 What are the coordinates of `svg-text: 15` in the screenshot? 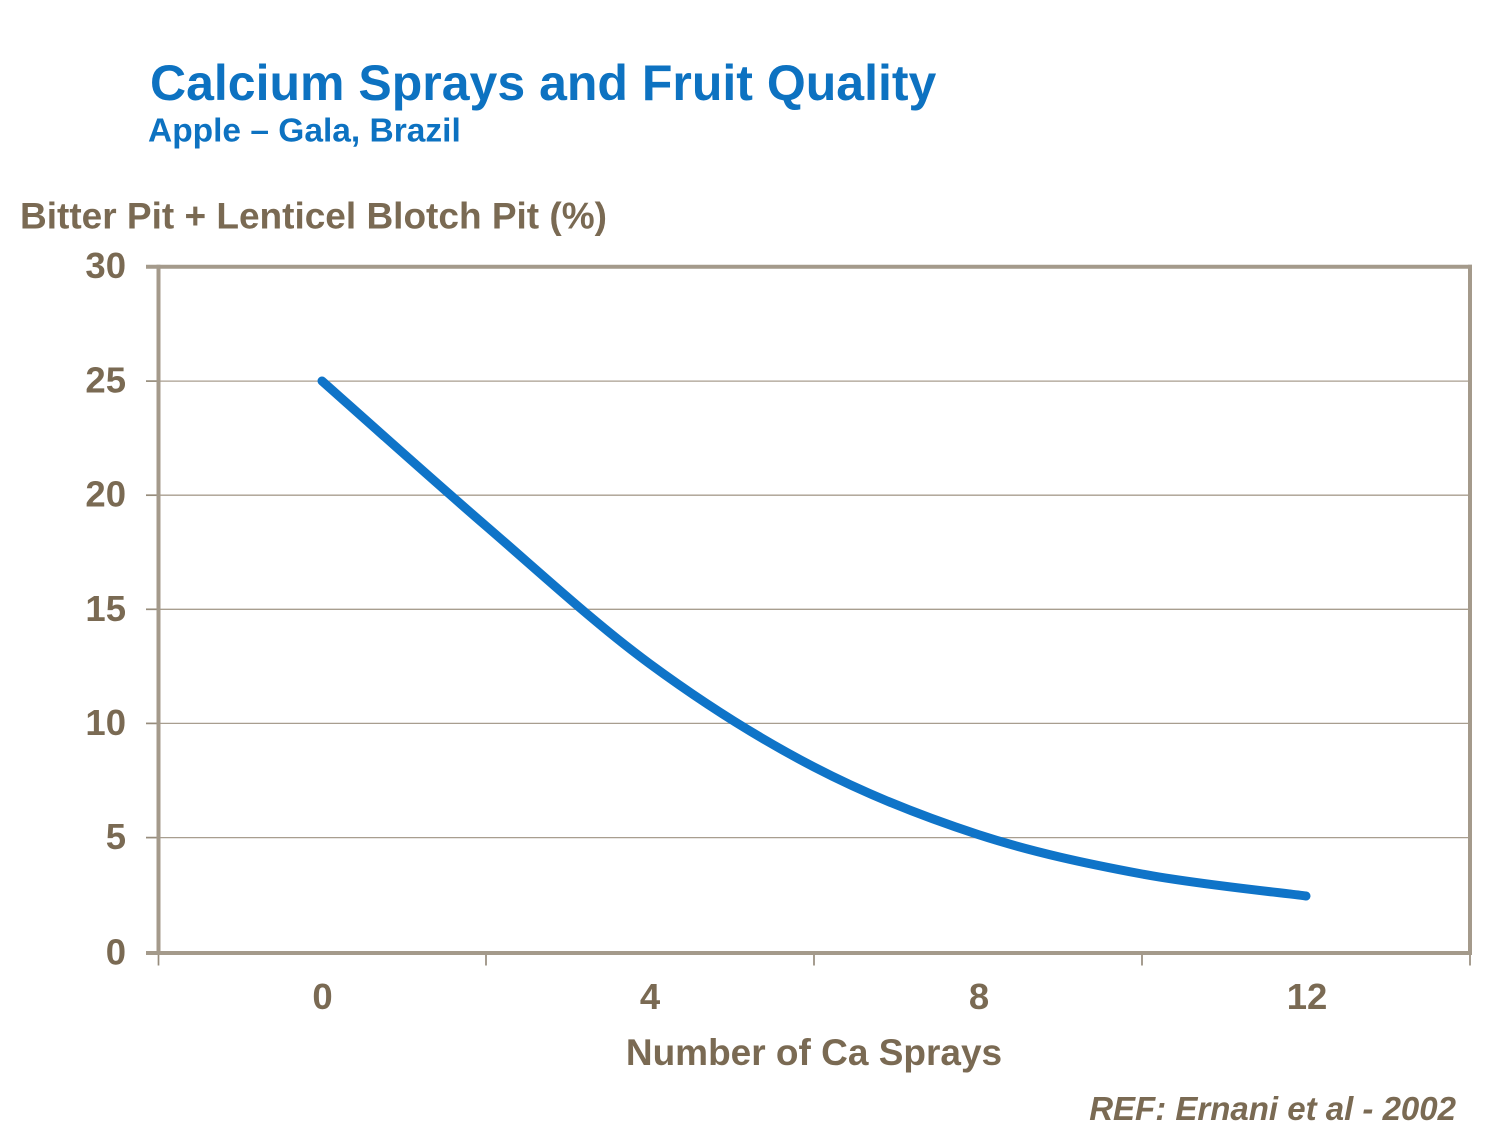 It's located at (105, 608).